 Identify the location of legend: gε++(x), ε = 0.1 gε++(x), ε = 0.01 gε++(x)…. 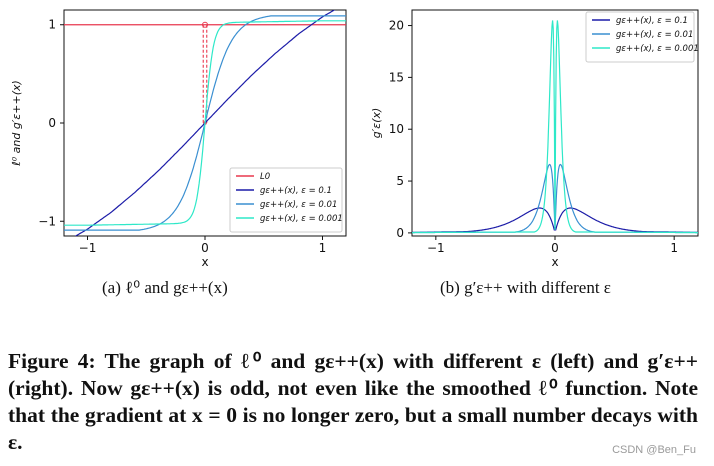
(642, 37).